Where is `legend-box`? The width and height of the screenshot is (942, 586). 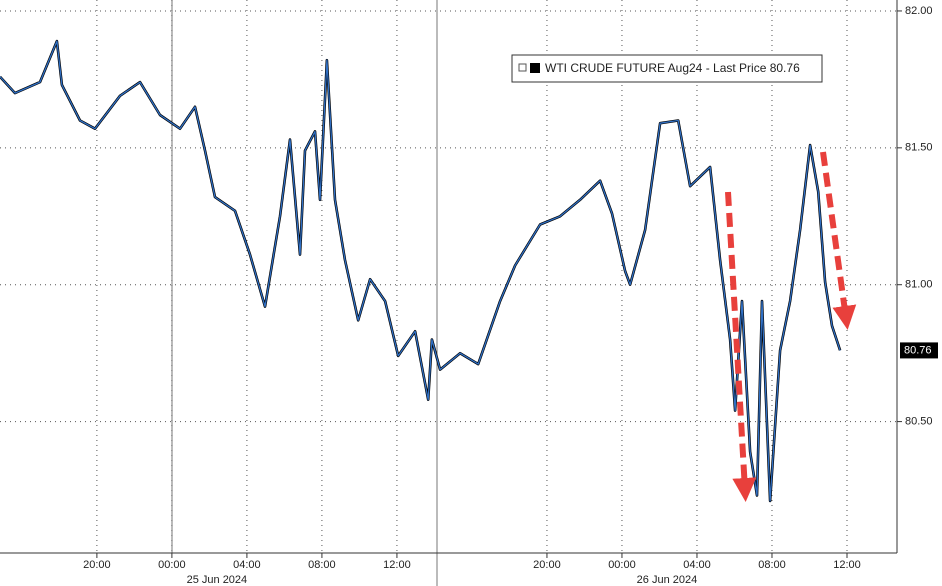 legend-box is located at coordinates (667, 68).